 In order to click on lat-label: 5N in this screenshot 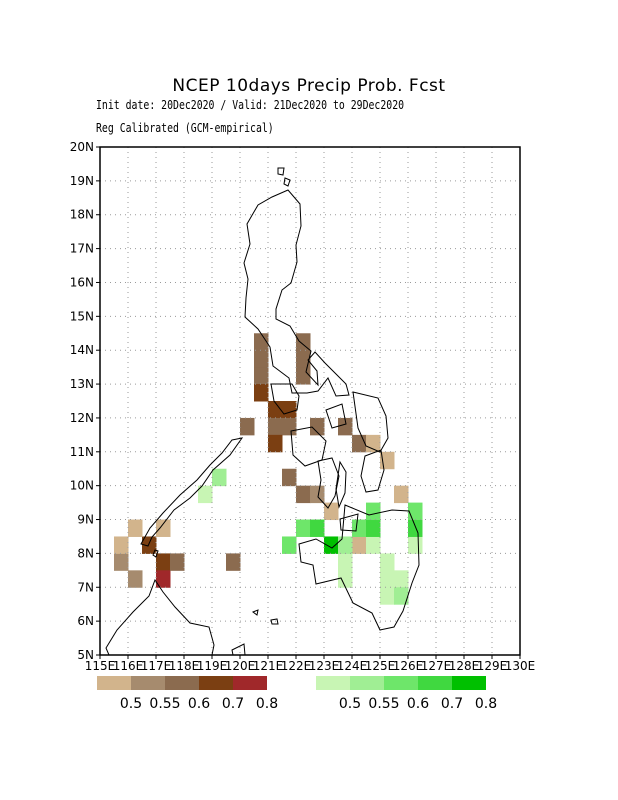, I will do `click(85, 655)`.